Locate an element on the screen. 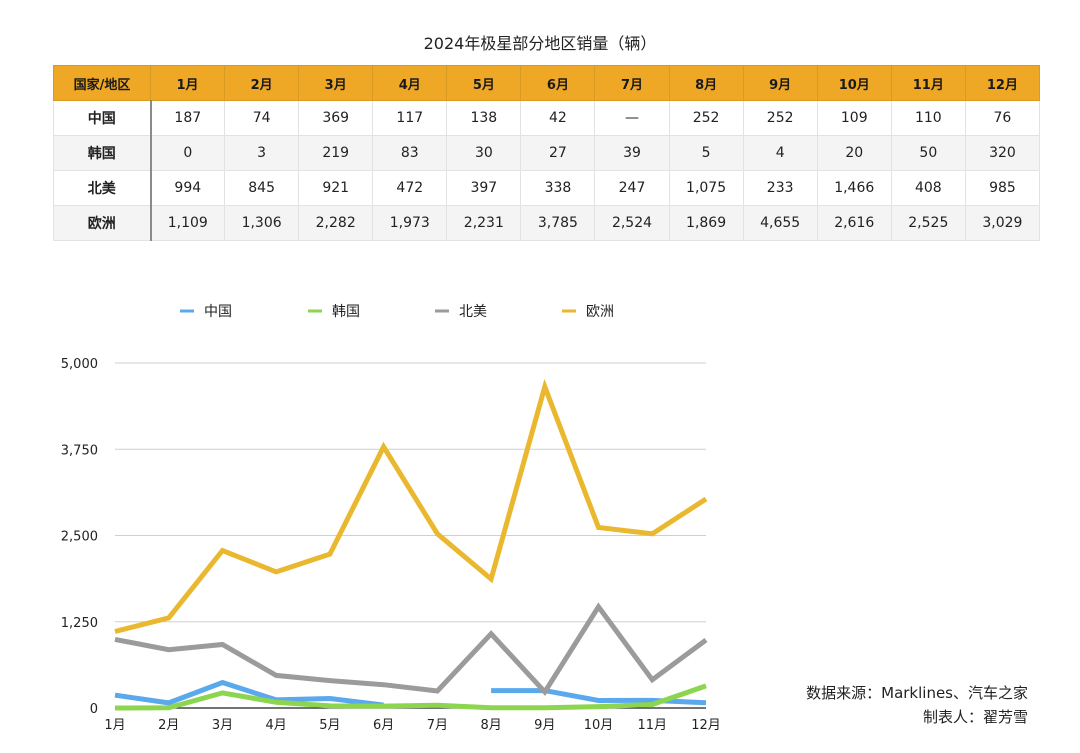 Image resolution: width=1080 pixels, height=753 pixels. table-cell: 39 is located at coordinates (632, 153).